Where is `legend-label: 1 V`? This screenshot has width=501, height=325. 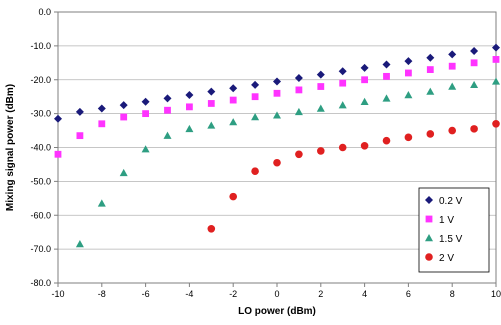 legend-label: 1 V is located at coordinates (446, 220).